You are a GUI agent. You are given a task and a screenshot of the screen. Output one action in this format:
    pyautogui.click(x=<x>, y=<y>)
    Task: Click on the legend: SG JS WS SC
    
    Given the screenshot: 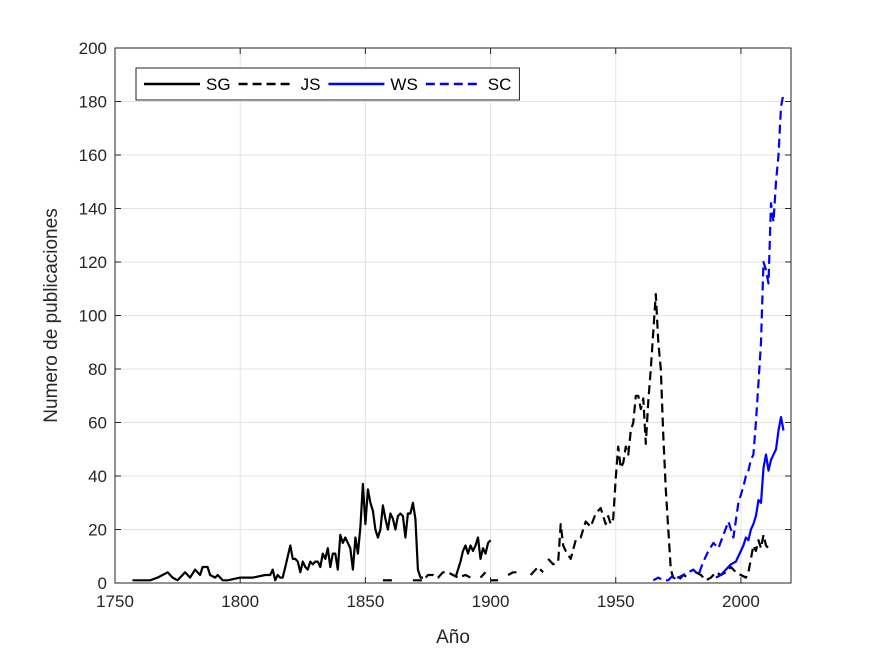 What is the action you would take?
    pyautogui.click(x=327, y=84)
    